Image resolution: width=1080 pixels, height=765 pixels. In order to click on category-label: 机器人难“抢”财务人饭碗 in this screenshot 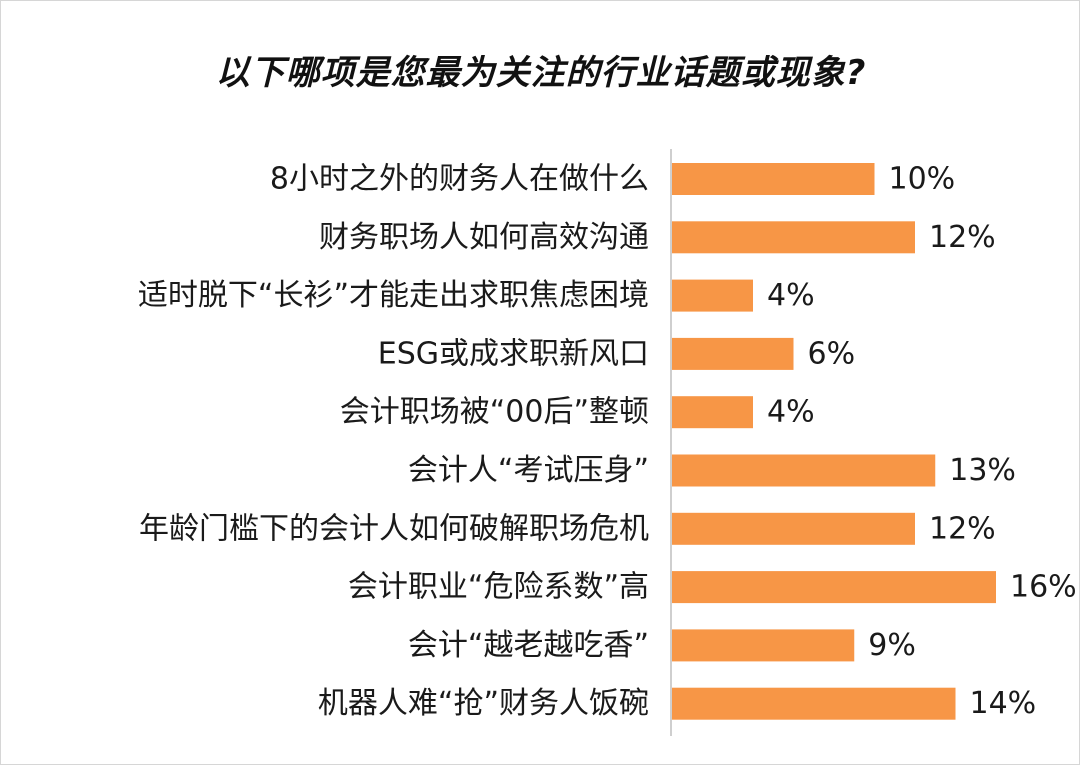, I will do `click(483, 703)`.